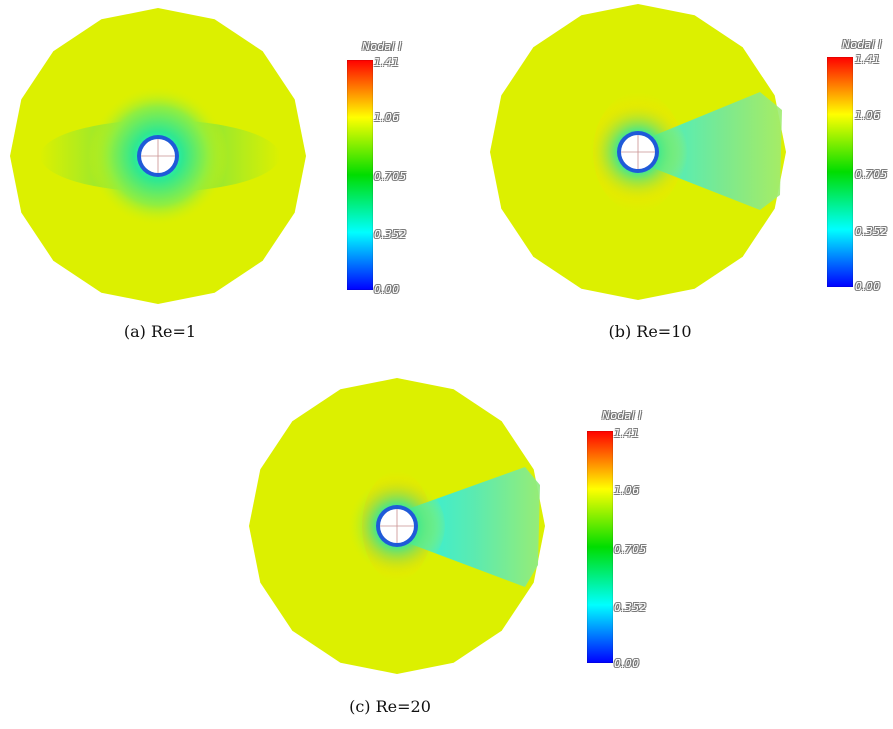  Describe the element at coordinates (397, 526) in the screenshot. I see `contour-plot-re20` at that location.